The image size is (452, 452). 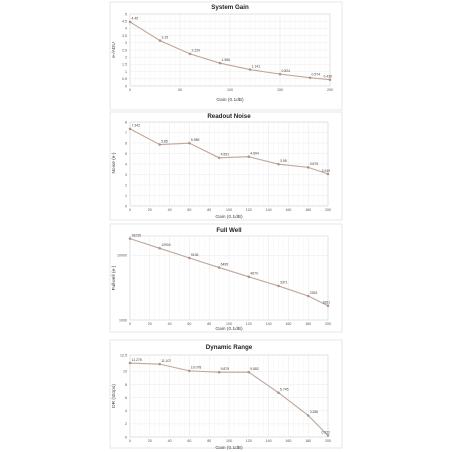 I want to click on y-tick-label: 10000, so click(x=122, y=256).